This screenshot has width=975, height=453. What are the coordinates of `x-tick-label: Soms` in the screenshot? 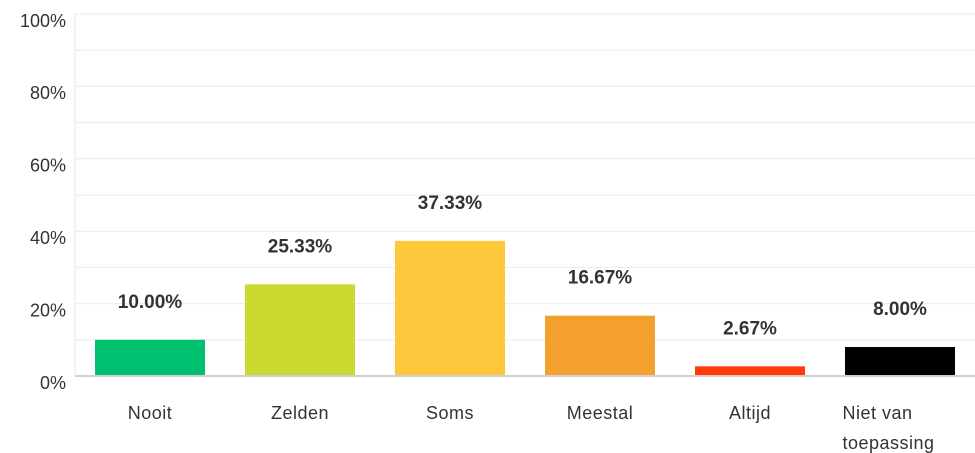 It's located at (449, 413).